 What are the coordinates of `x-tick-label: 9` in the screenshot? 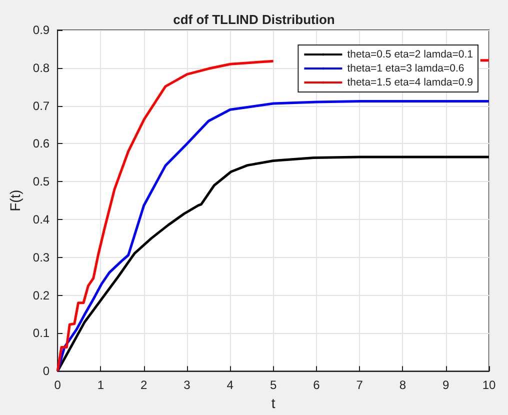 It's located at (446, 385).